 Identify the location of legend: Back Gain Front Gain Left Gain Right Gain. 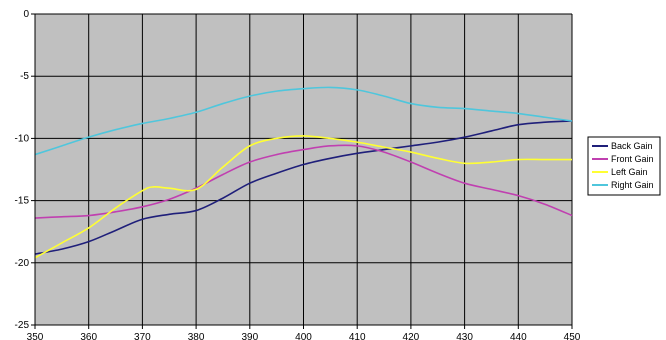
(624, 166).